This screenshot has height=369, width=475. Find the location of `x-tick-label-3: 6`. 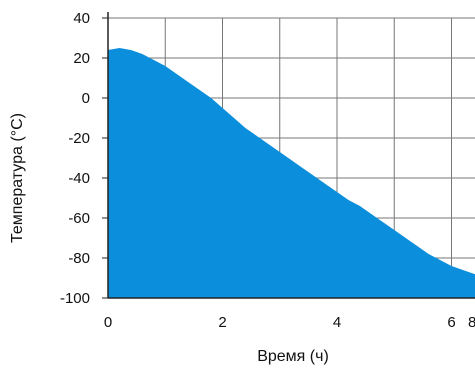

x-tick-label-3: 6 is located at coordinates (451, 322).